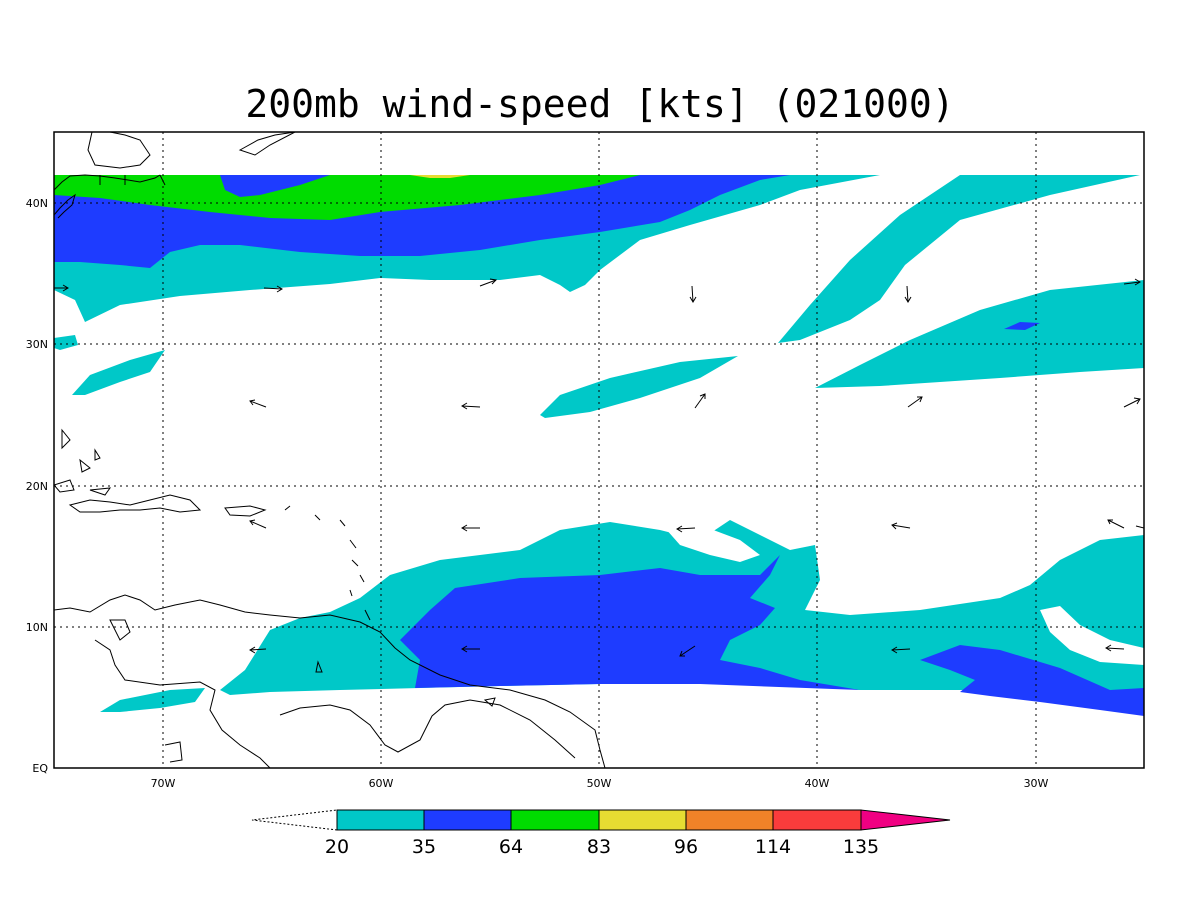 This screenshot has height=900, width=1200. I want to click on jet-south-blue-east, so click(1032, 680).